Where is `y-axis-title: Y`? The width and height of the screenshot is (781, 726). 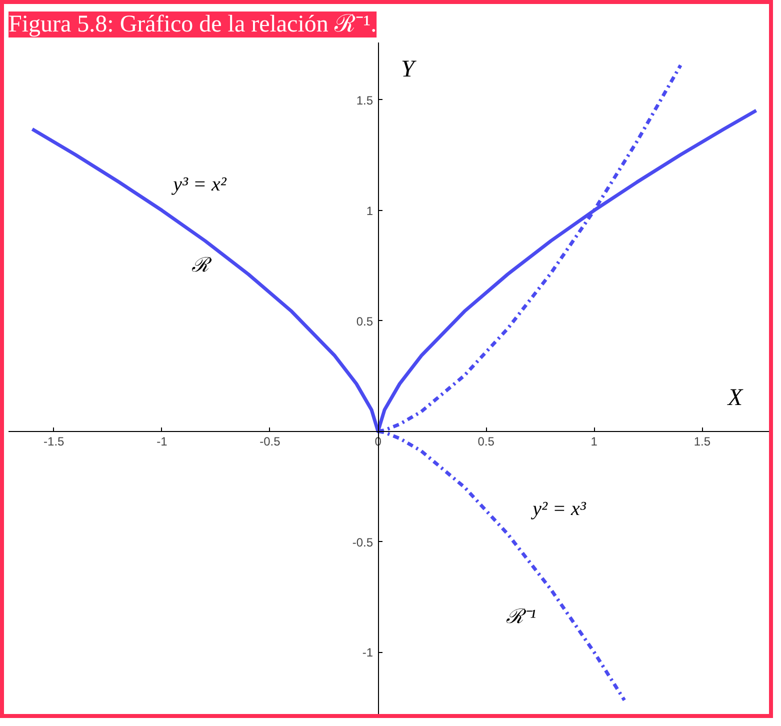 y-axis-title: Y is located at coordinates (408, 69).